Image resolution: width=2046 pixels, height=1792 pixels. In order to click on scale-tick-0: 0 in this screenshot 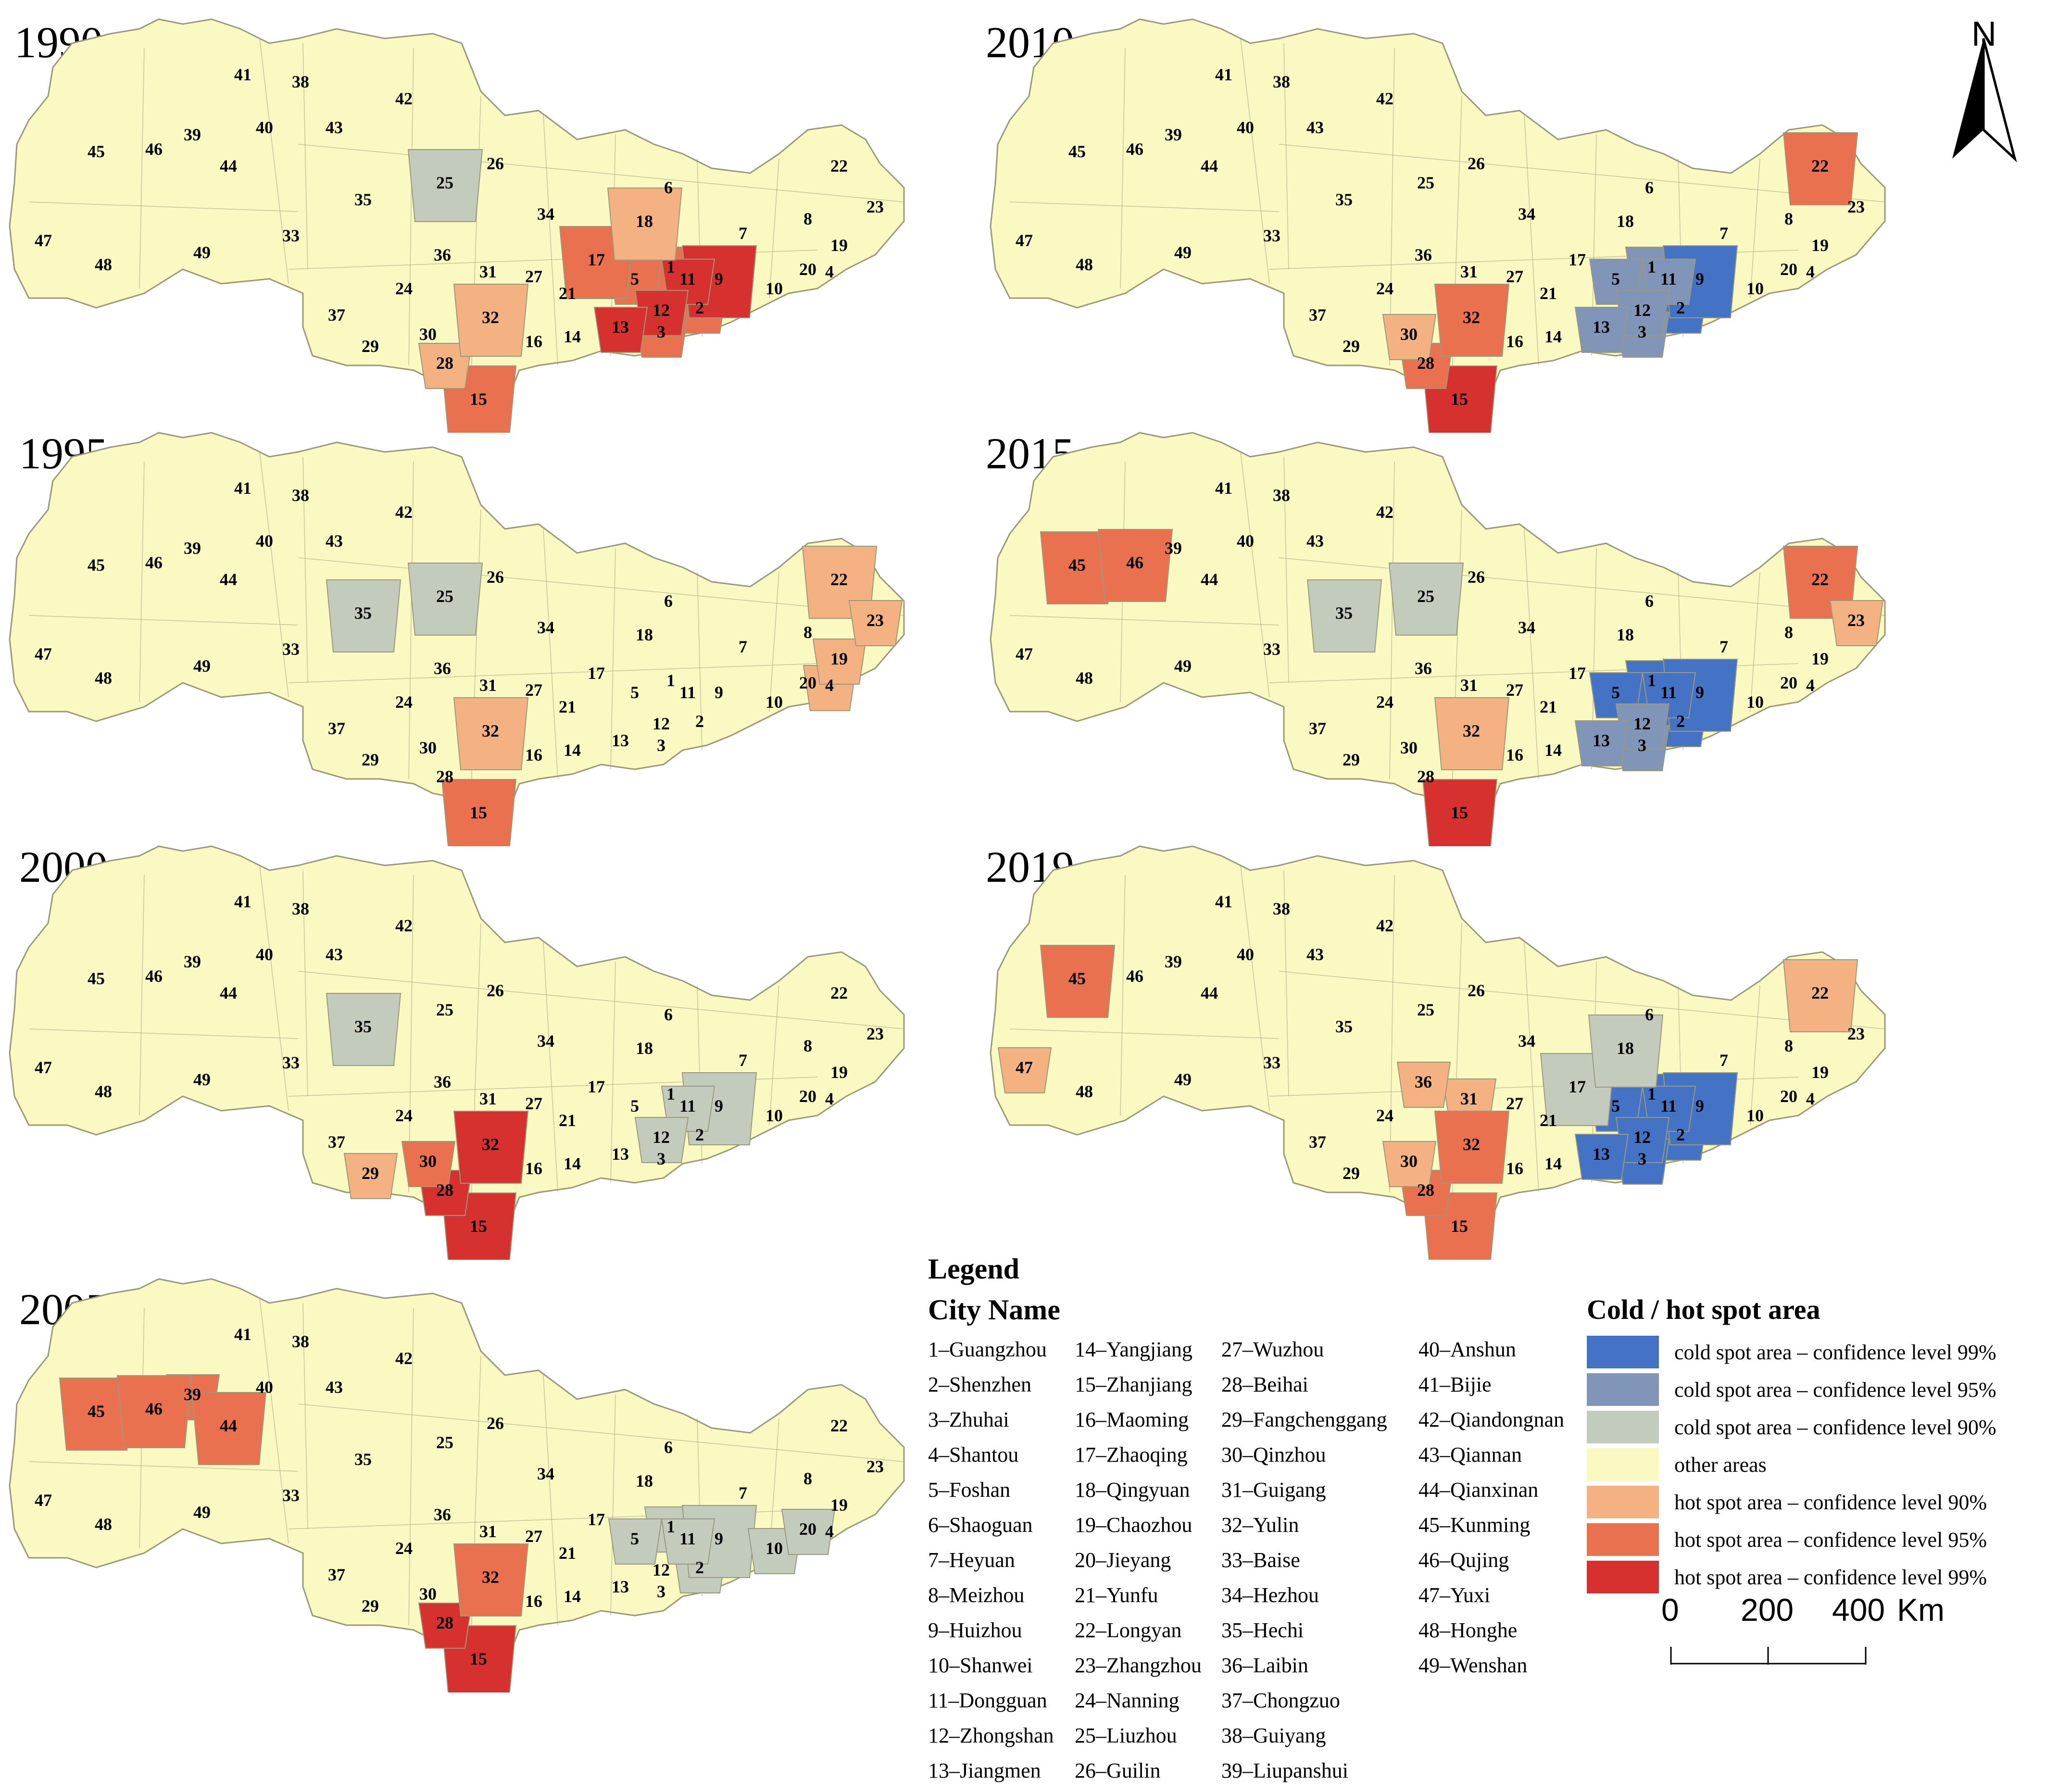, I will do `click(1670, 1610)`.